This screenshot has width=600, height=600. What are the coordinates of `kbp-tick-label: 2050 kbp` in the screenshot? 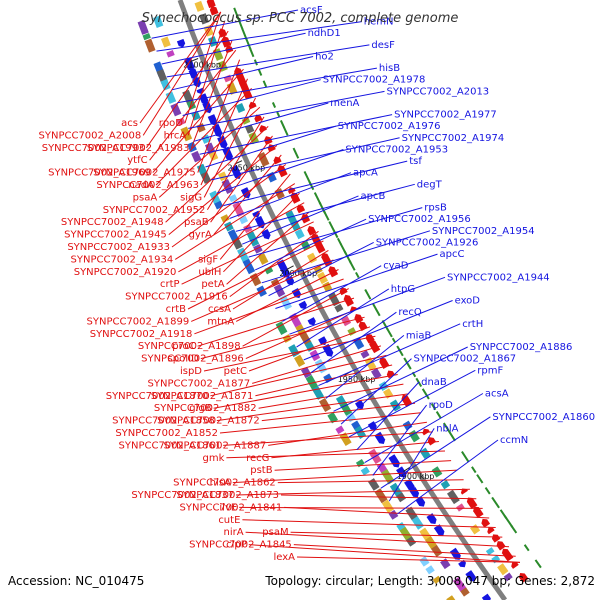 It's located at (247, 167).